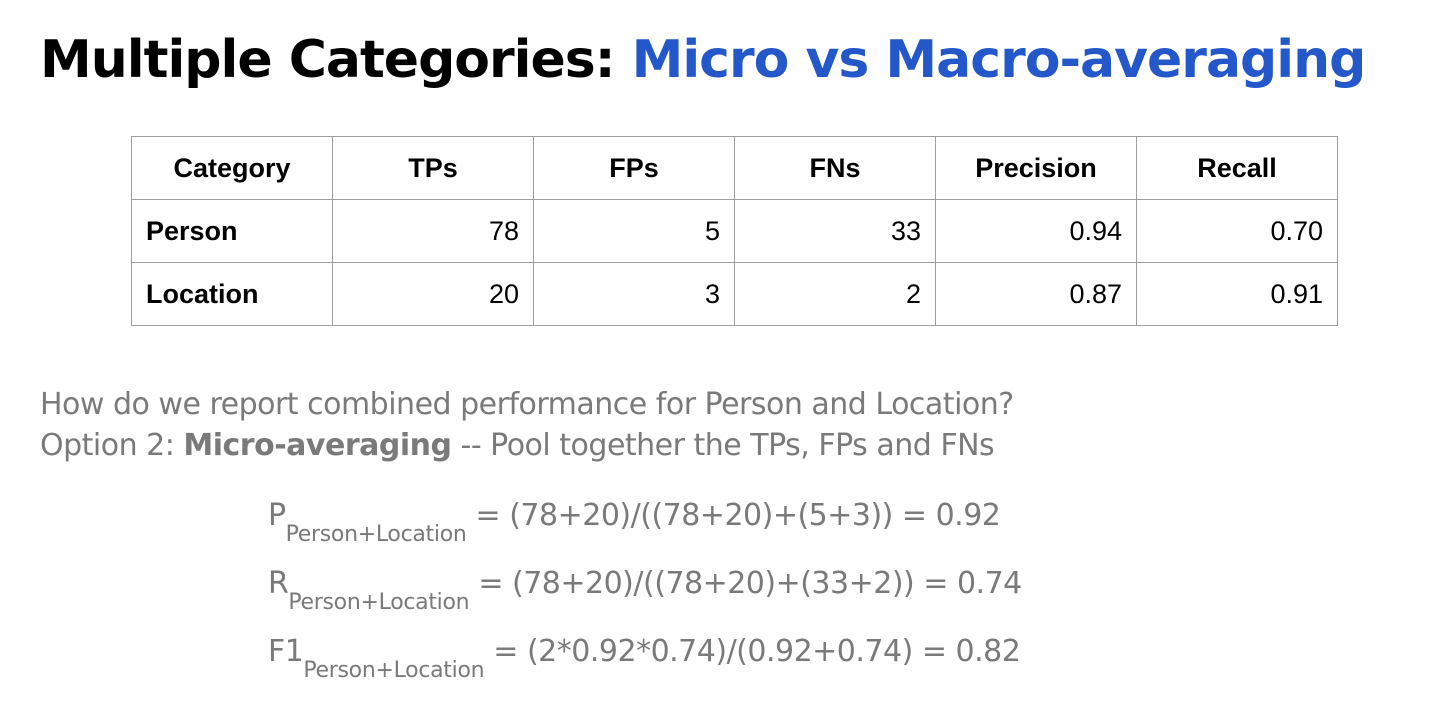 Image resolution: width=1448 pixels, height=716 pixels. What do you see at coordinates (336, 60) in the screenshot?
I see `slide-title-main: Multiple Categories:` at bounding box center [336, 60].